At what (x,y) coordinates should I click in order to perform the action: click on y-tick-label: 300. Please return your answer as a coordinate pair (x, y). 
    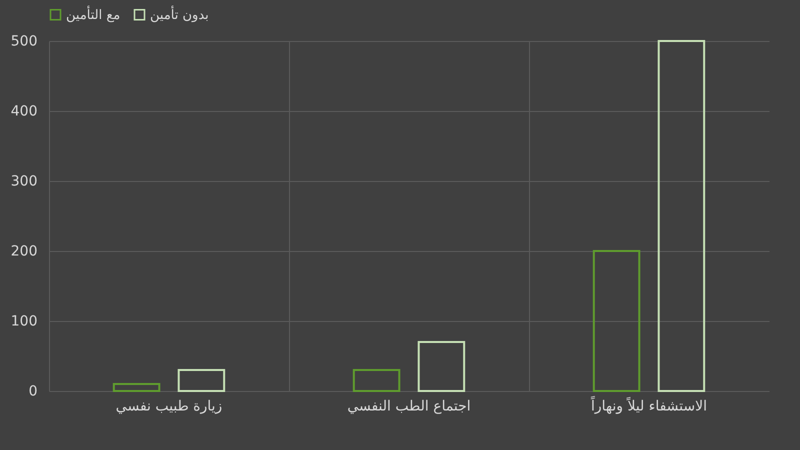
    Looking at the image, I should click on (24, 182).